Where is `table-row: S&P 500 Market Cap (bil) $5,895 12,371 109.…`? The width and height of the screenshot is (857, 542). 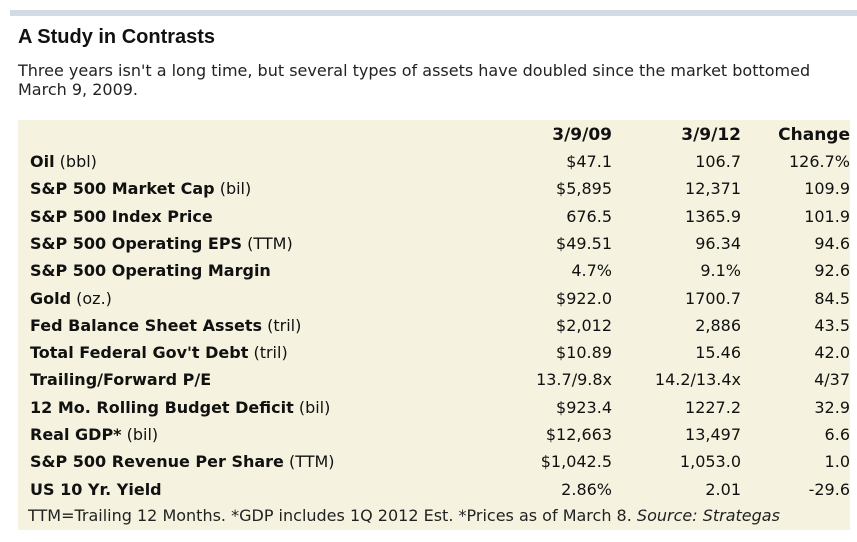 table-row: S&P 500 Market Cap (bil) $5,895 12,371 109.… is located at coordinates (434, 188).